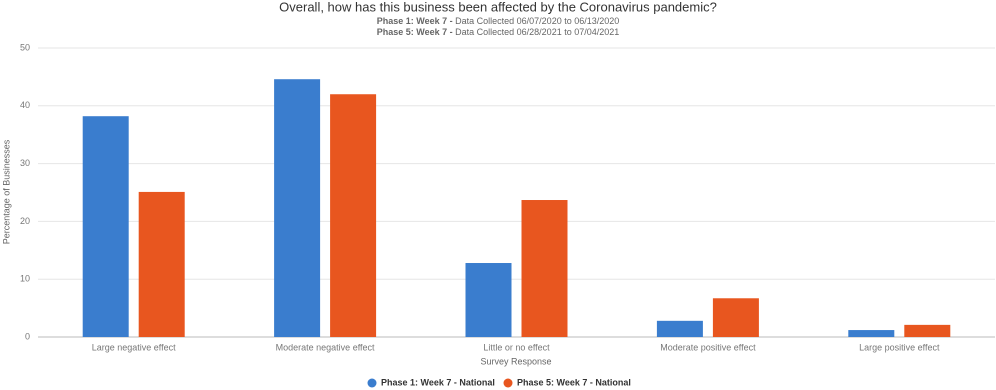 Image resolution: width=996 pixels, height=390 pixels. I want to click on y-tick-label: 50, so click(25, 47).